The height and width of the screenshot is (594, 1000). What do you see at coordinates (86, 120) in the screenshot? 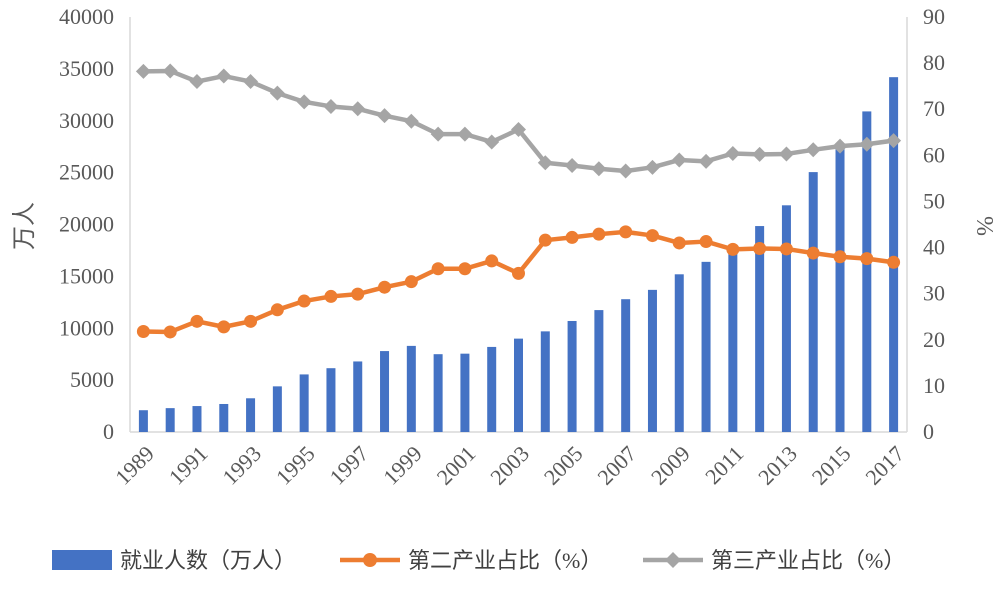
I see `y-left-tick-label: 30000` at bounding box center [86, 120].